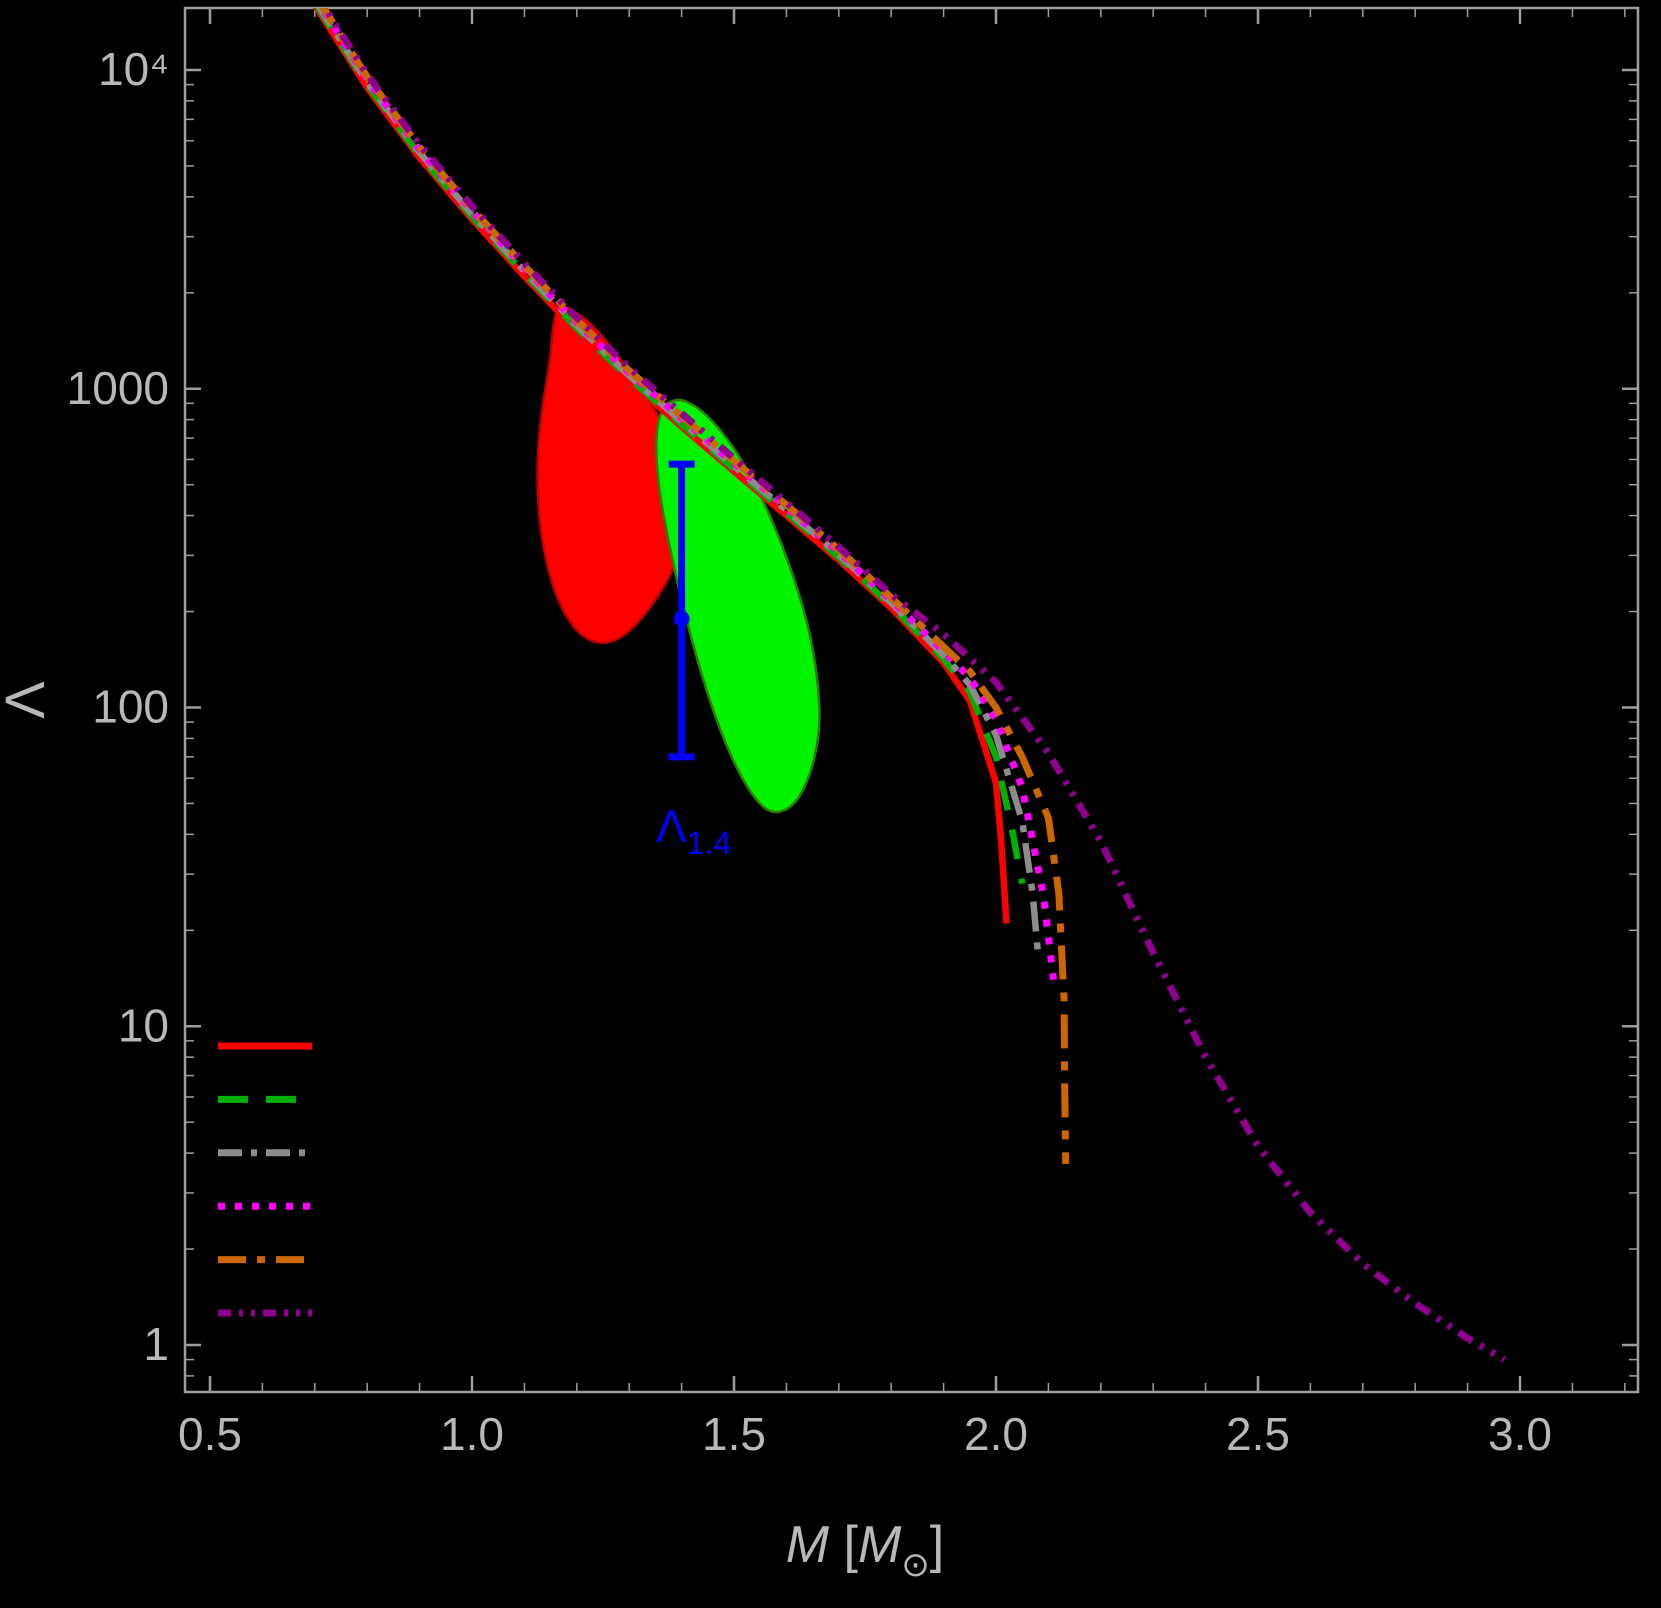 This screenshot has height=1608, width=1661. I want to click on legend, so click(265, 1179).